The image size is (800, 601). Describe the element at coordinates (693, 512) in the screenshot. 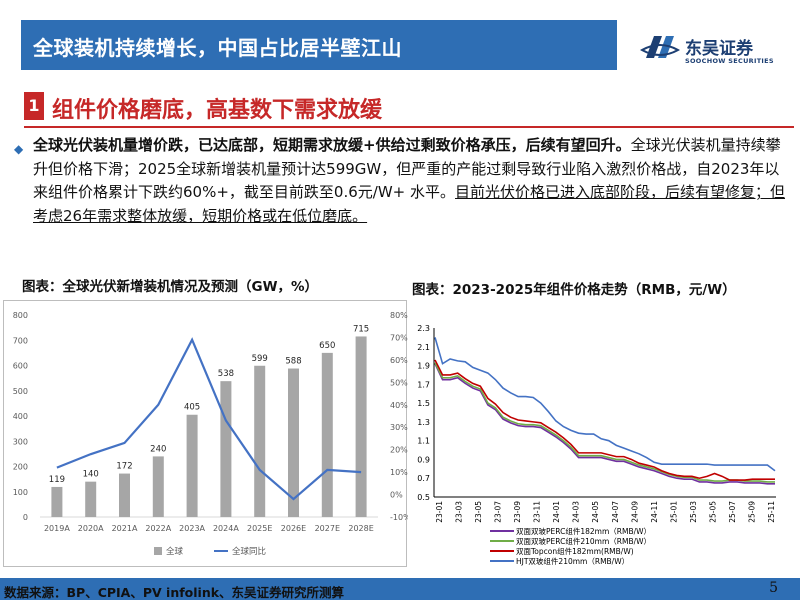

I see `x-tick-label: 25-03` at that location.